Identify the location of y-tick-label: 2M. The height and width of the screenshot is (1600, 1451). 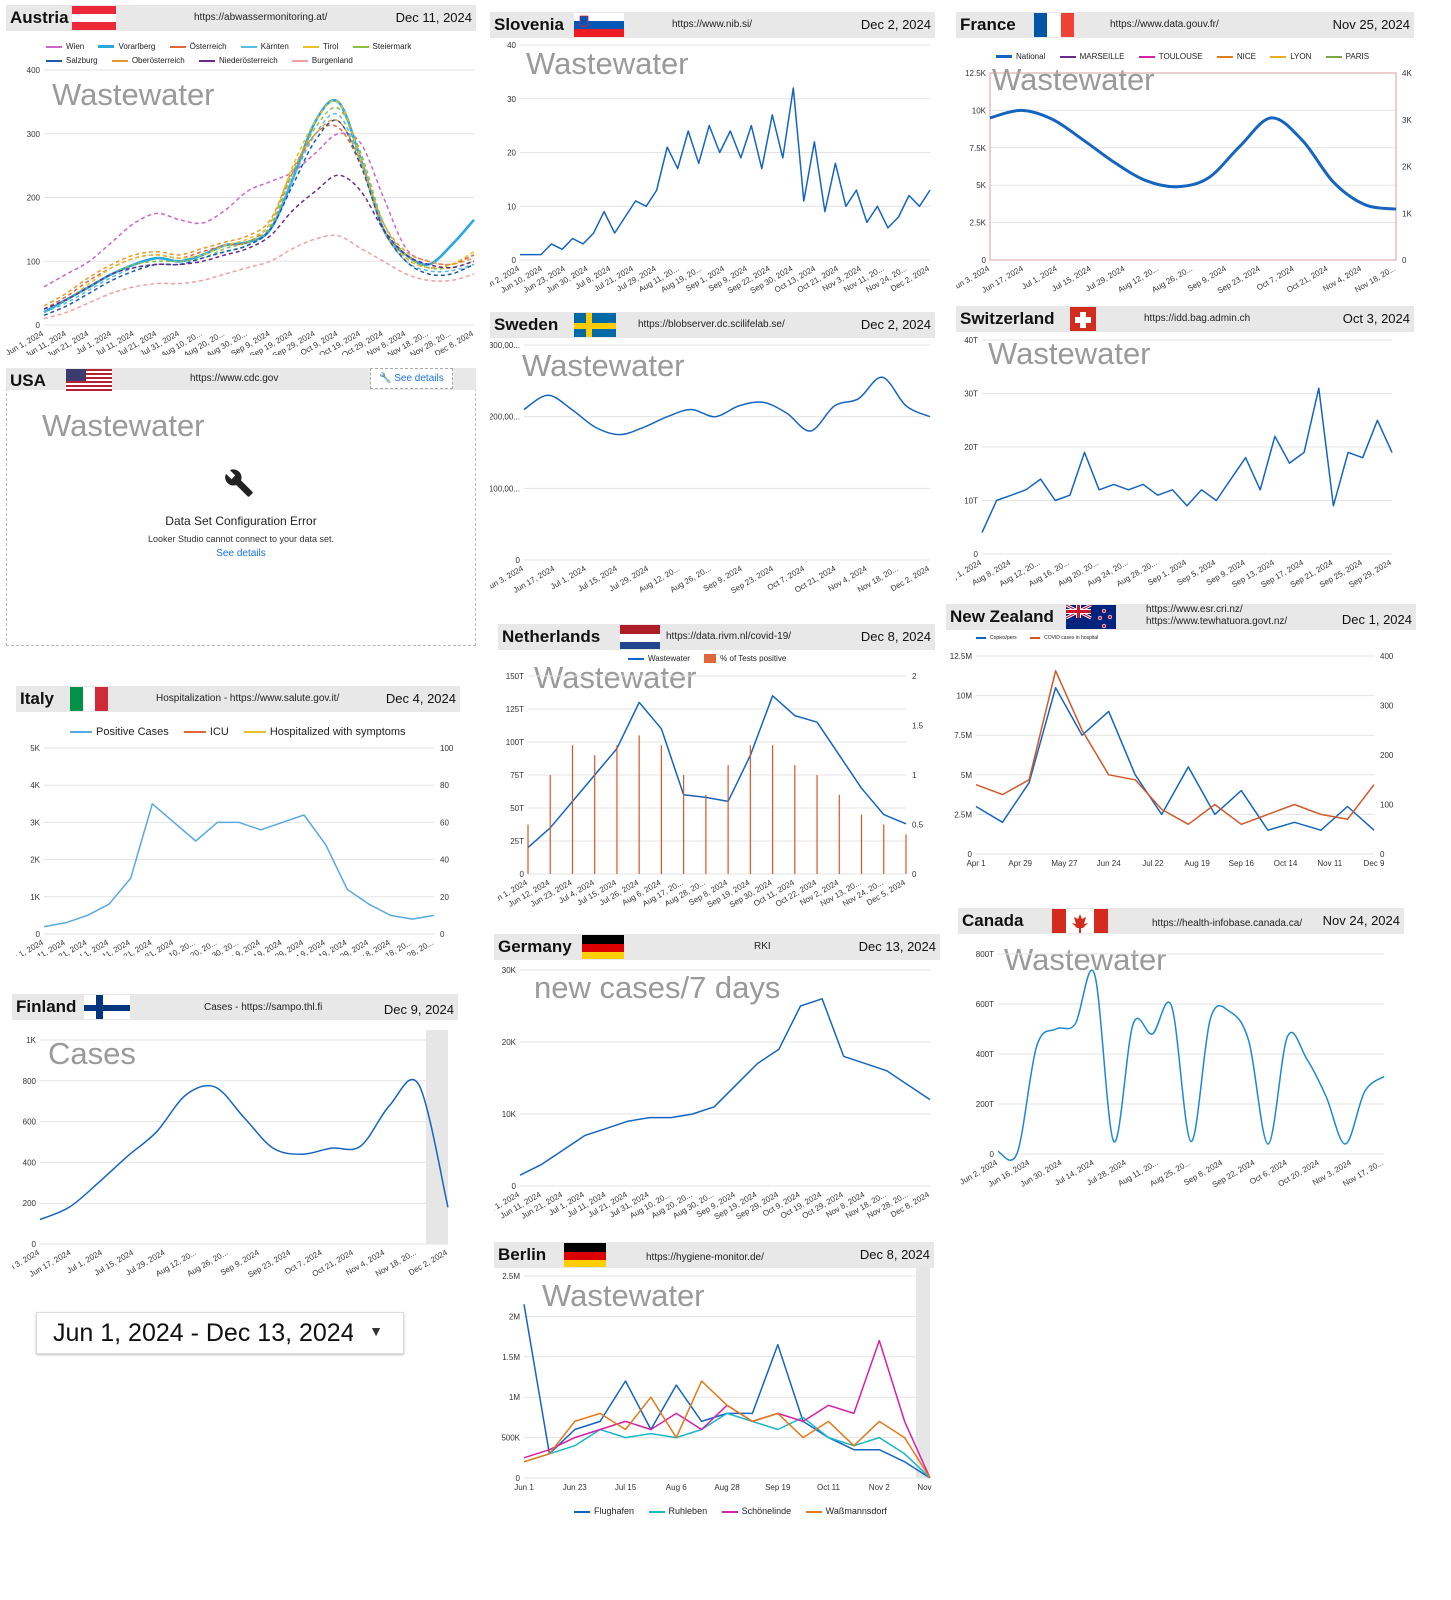
(514, 1316).